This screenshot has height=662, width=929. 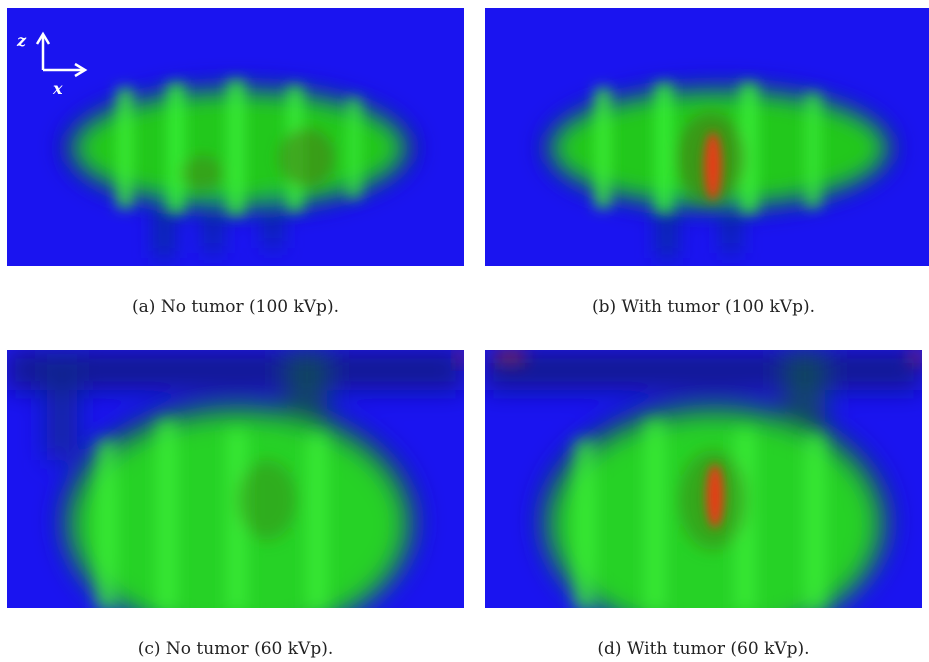 I want to click on x-axis-label: x, so click(x=57, y=88).